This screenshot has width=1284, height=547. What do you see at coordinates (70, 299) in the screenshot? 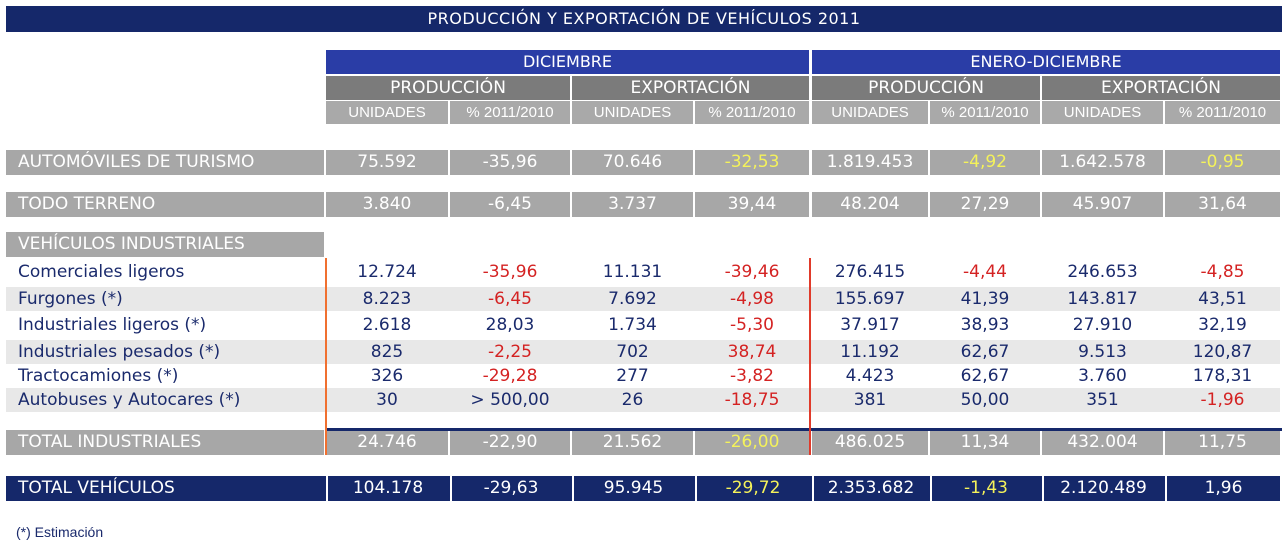
I see `row-label: Furgones (*)` at bounding box center [70, 299].